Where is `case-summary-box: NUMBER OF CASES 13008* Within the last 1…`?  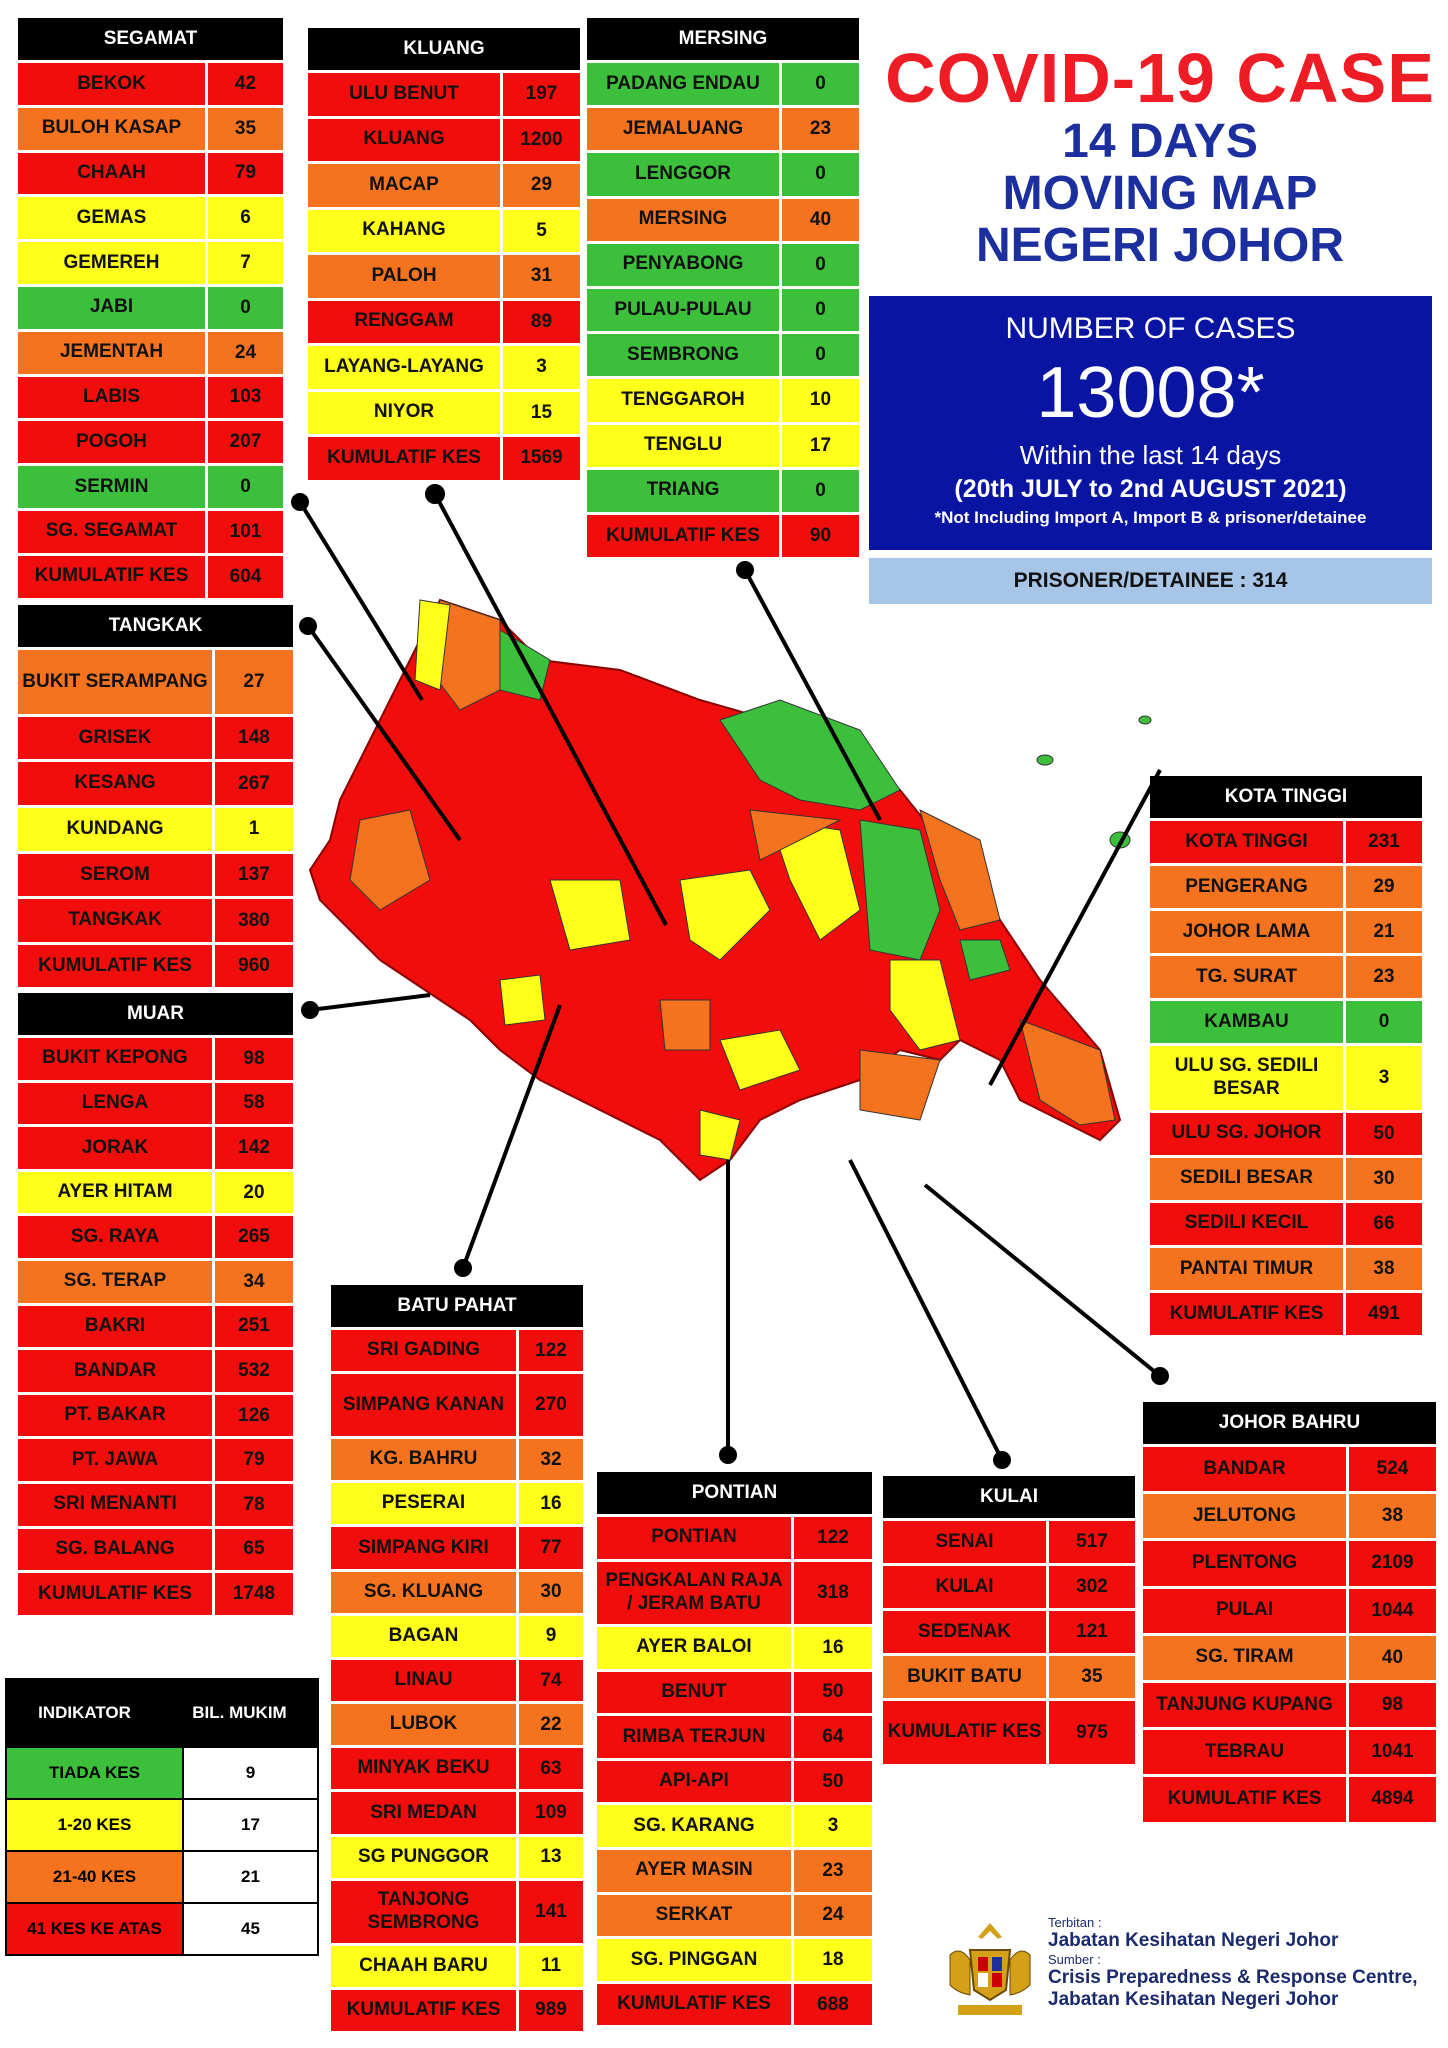 case-summary-box: NUMBER OF CASES 13008* Within the last 1… is located at coordinates (1150, 423).